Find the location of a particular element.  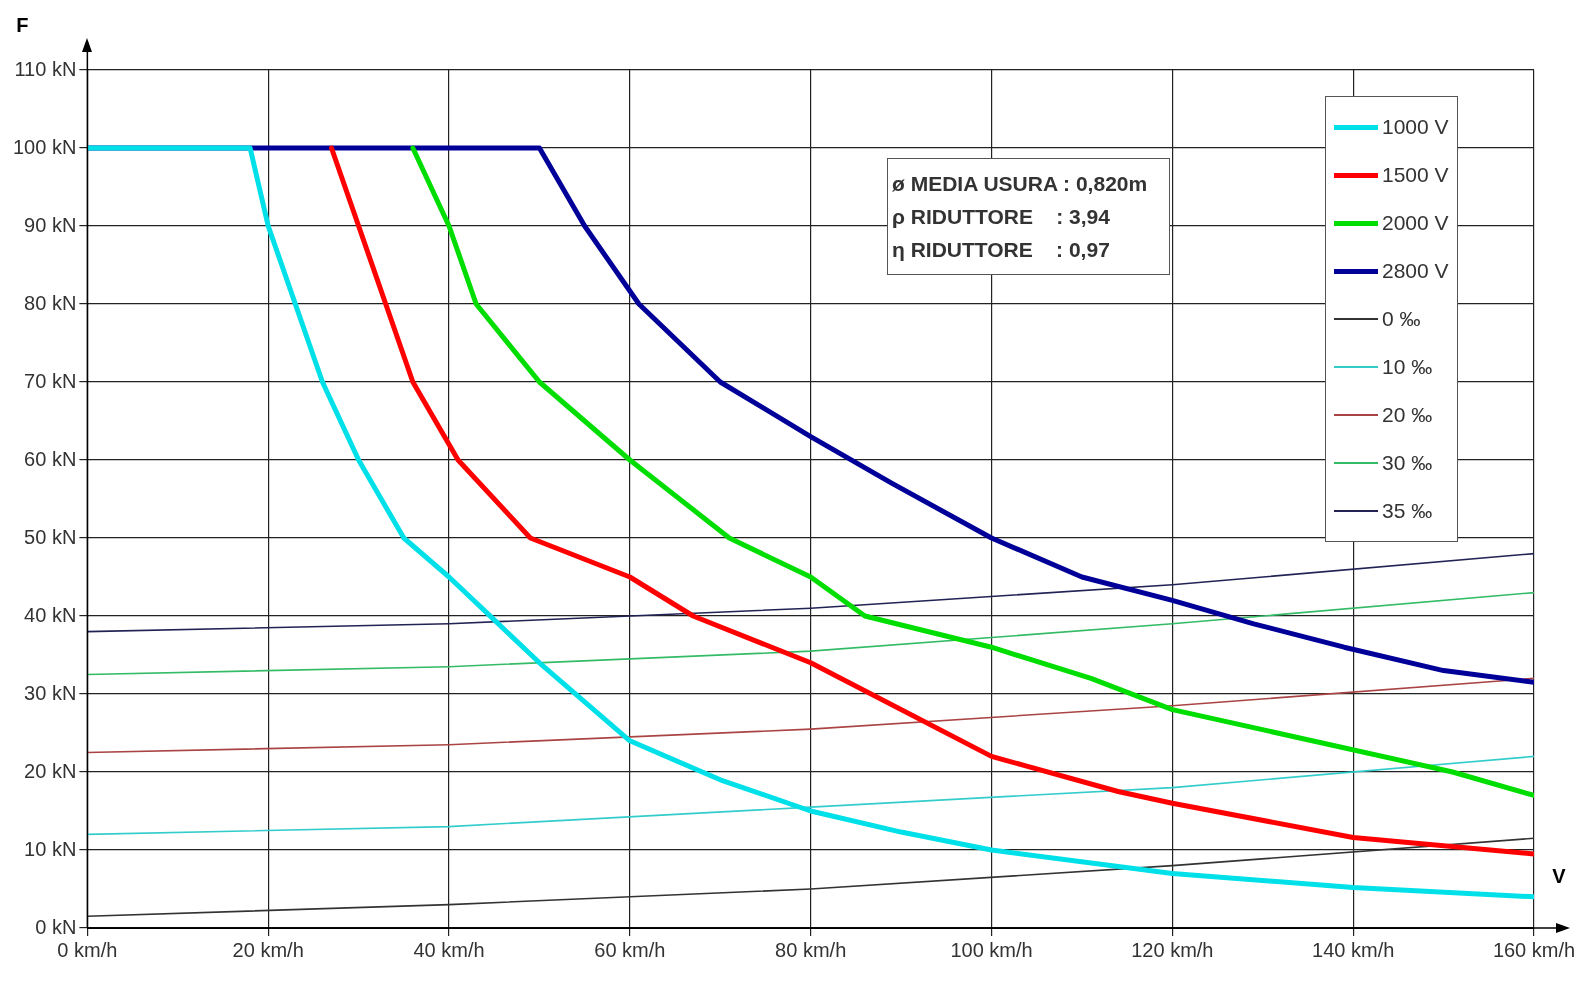

y-axis-title: F is located at coordinates (22, 25).